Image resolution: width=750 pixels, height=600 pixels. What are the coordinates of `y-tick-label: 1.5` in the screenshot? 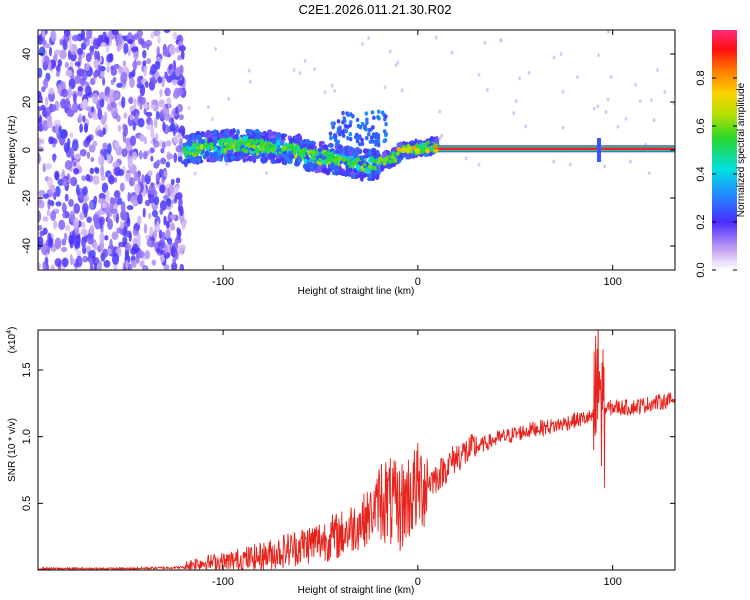 It's located at (27, 369).